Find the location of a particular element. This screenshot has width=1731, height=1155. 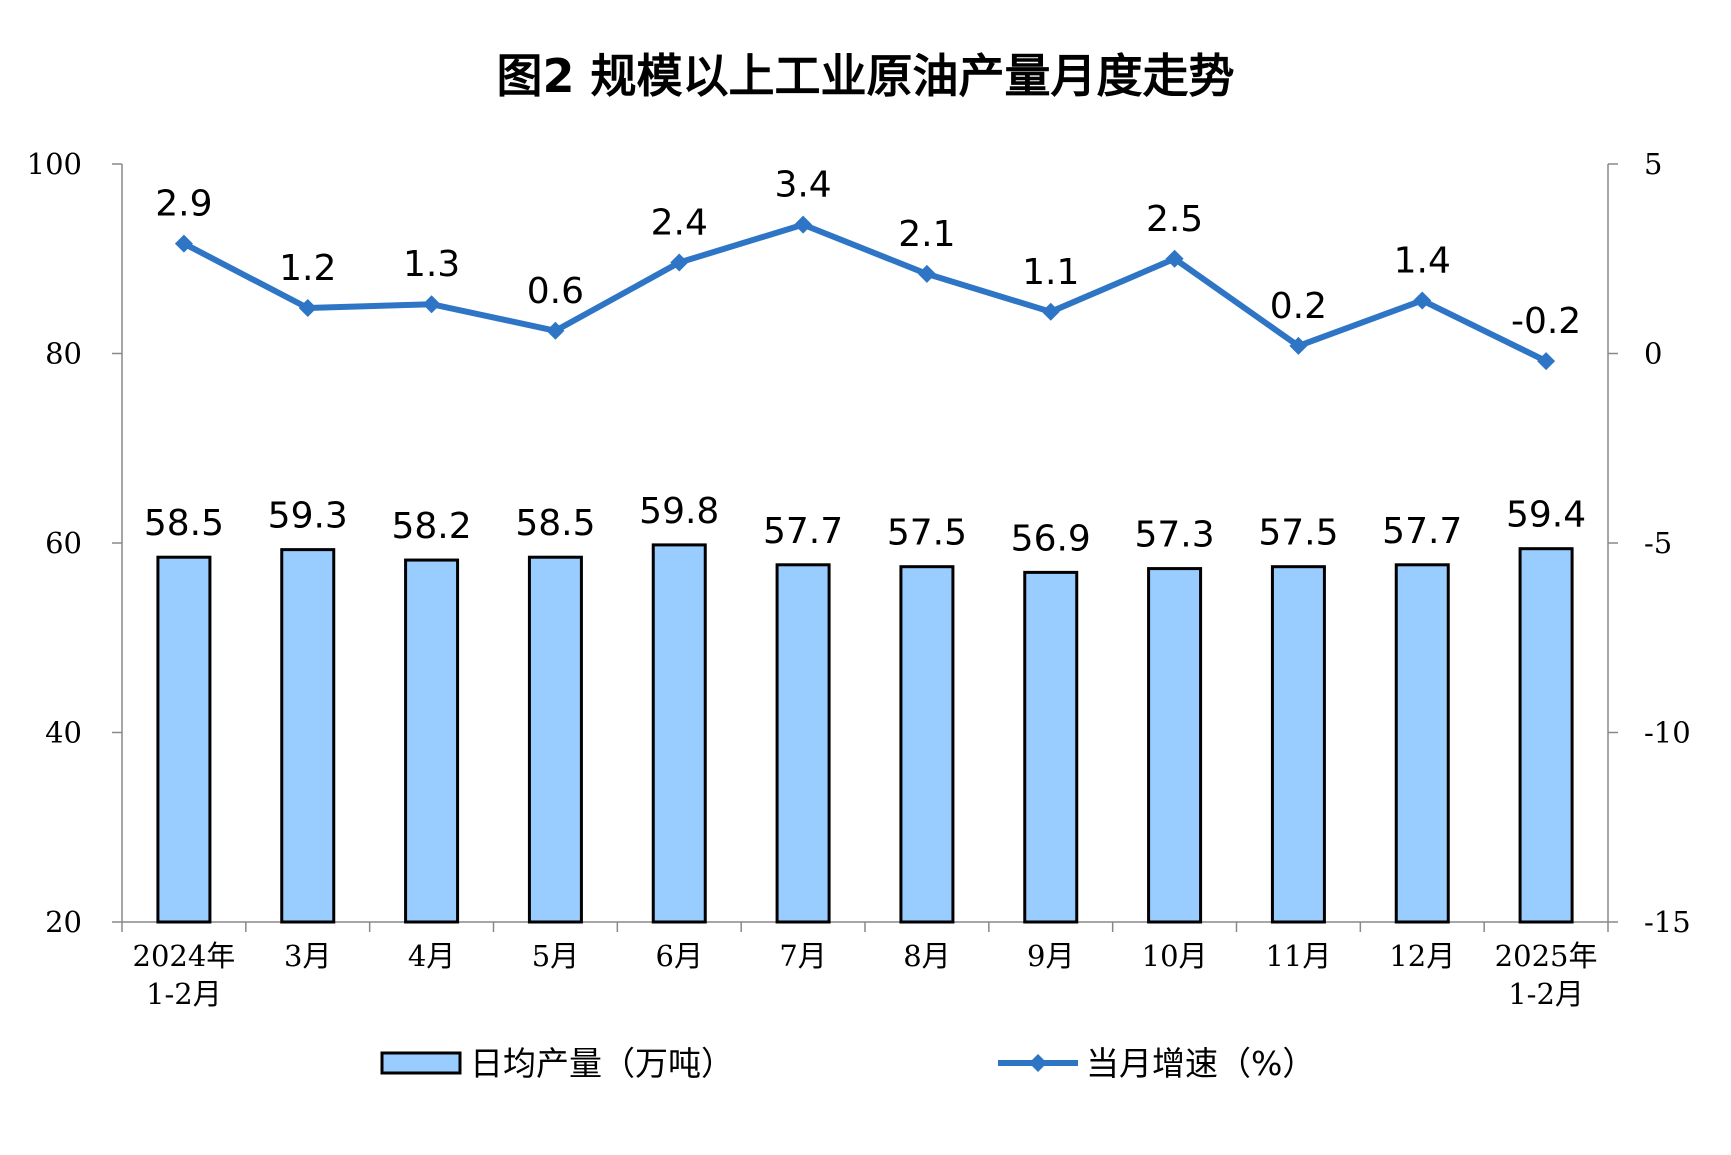

category-label: 12月 is located at coordinates (1422, 956).